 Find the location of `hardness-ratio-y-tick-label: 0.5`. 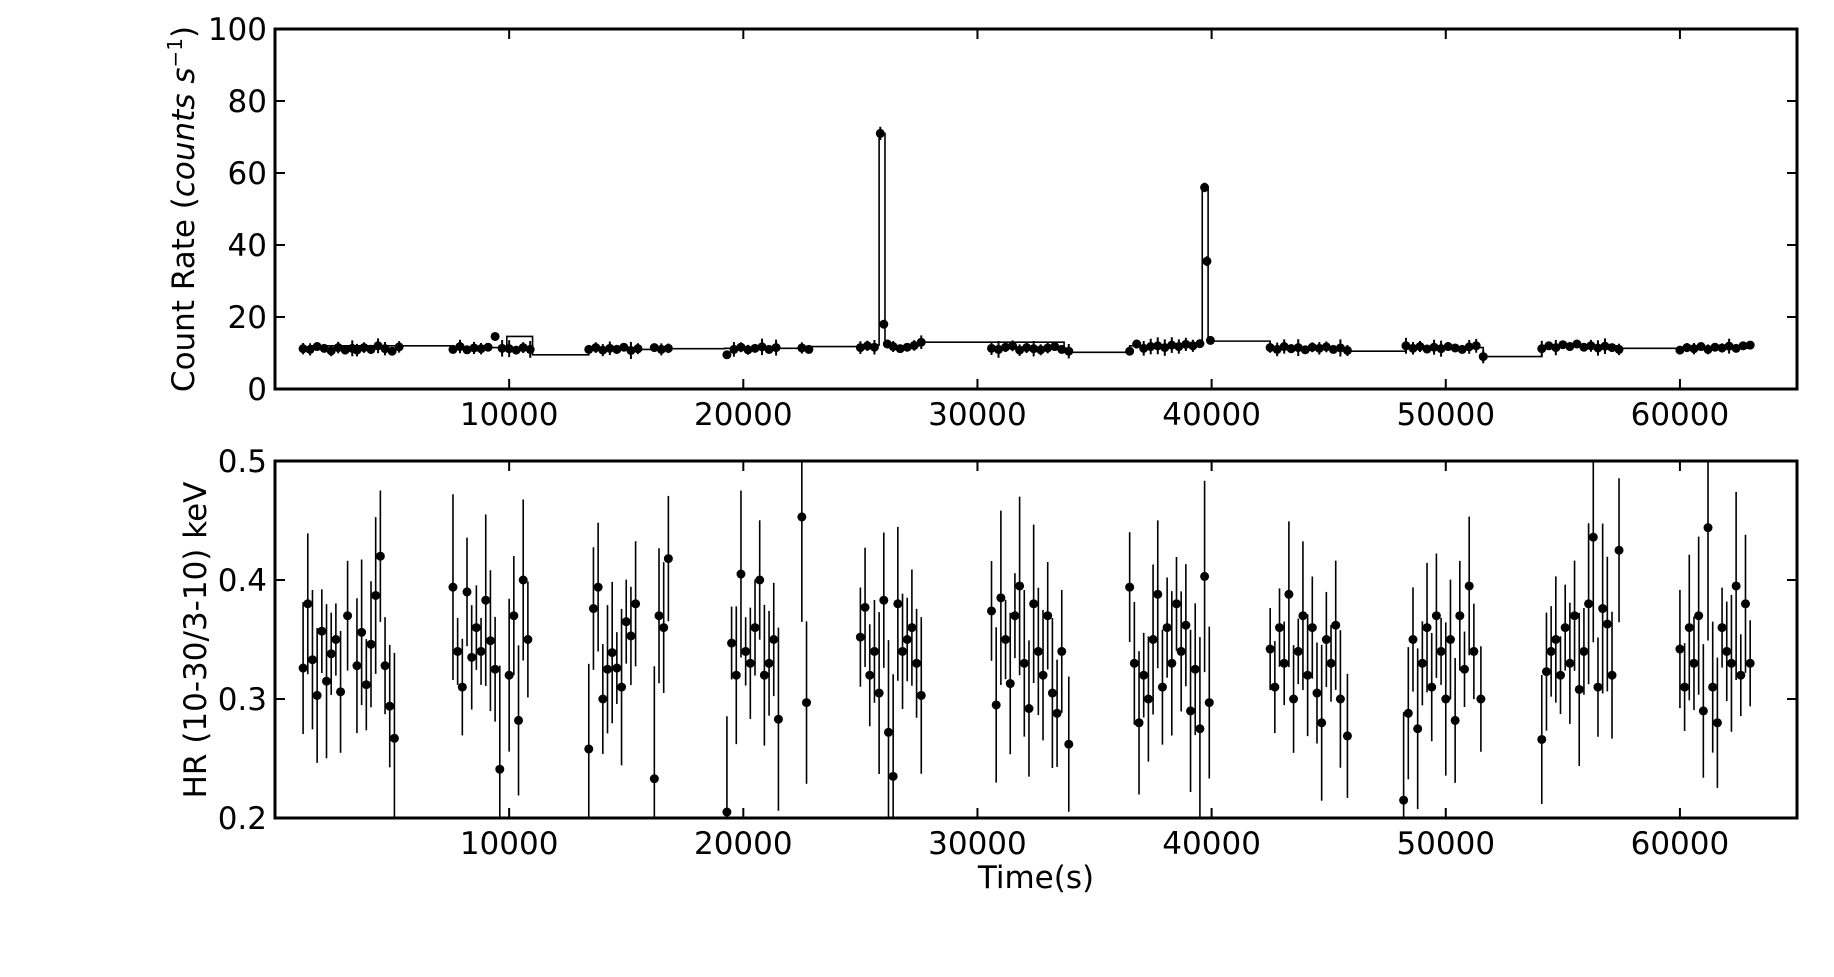

hardness-ratio-y-tick-label: 0.5 is located at coordinates (242, 462).